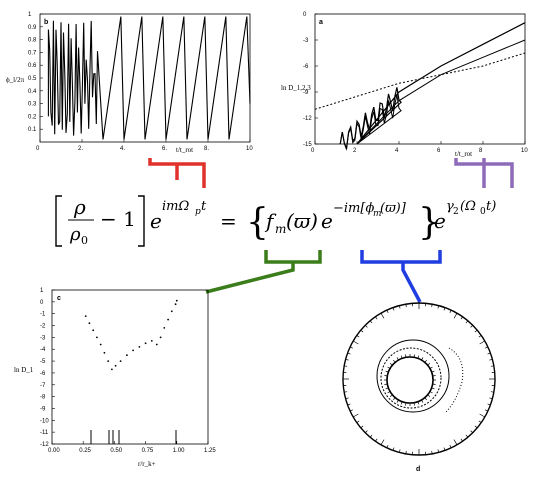 The width and height of the screenshot is (545, 486). I want to click on panel-a-ylabel: ln D_1,2,3, so click(296, 88).